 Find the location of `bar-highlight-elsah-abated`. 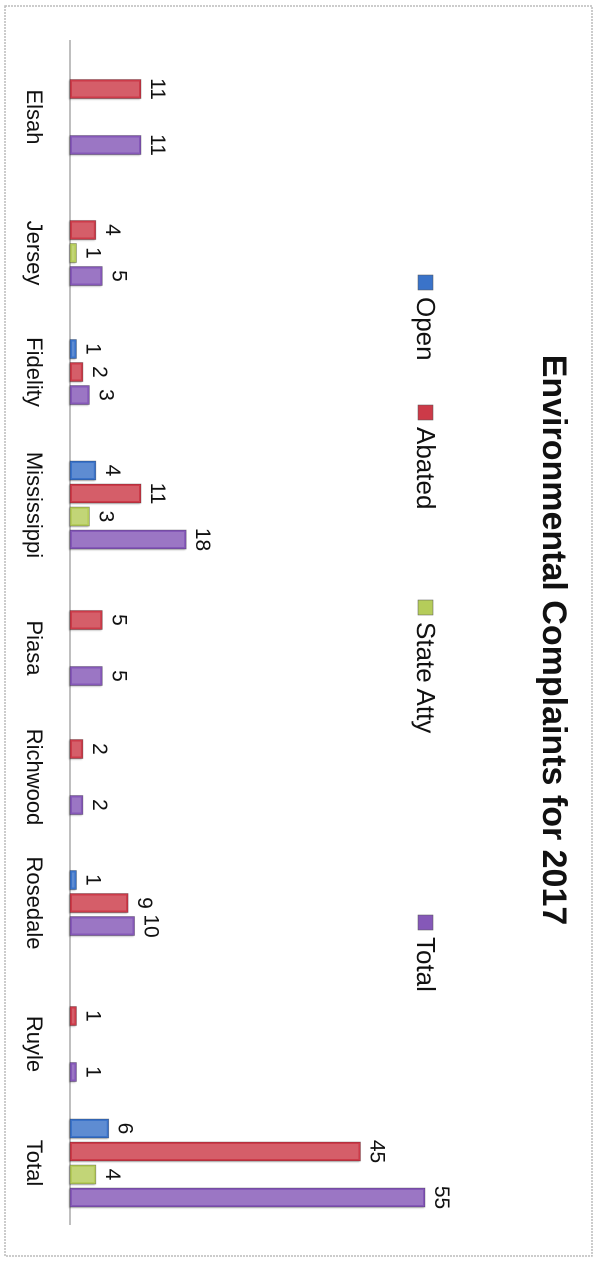

bar-highlight-elsah-abated is located at coordinates (105, 89).